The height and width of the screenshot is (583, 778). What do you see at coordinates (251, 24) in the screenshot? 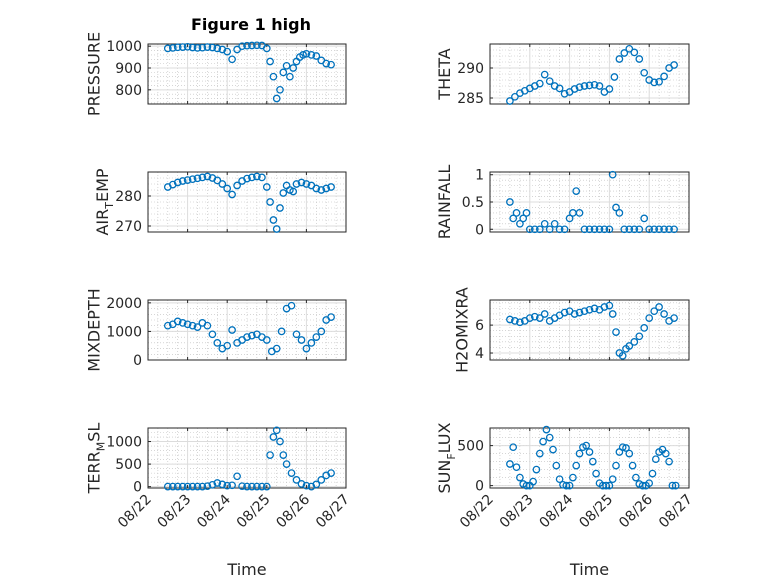
I see `figure-title: Figure 1 high` at bounding box center [251, 24].